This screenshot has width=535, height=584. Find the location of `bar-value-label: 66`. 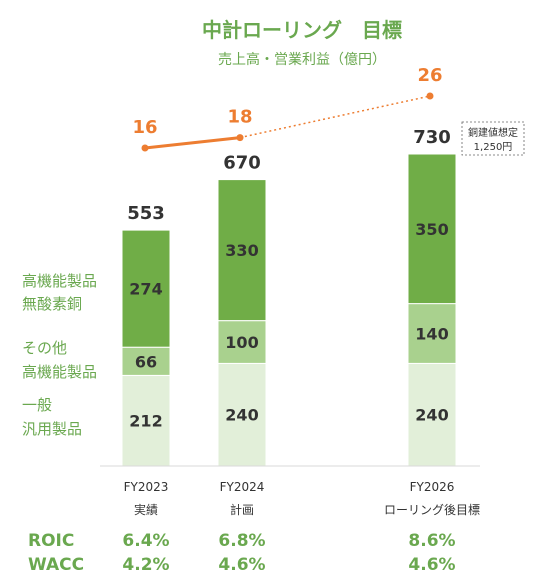

bar-value-label: 66 is located at coordinates (146, 361).